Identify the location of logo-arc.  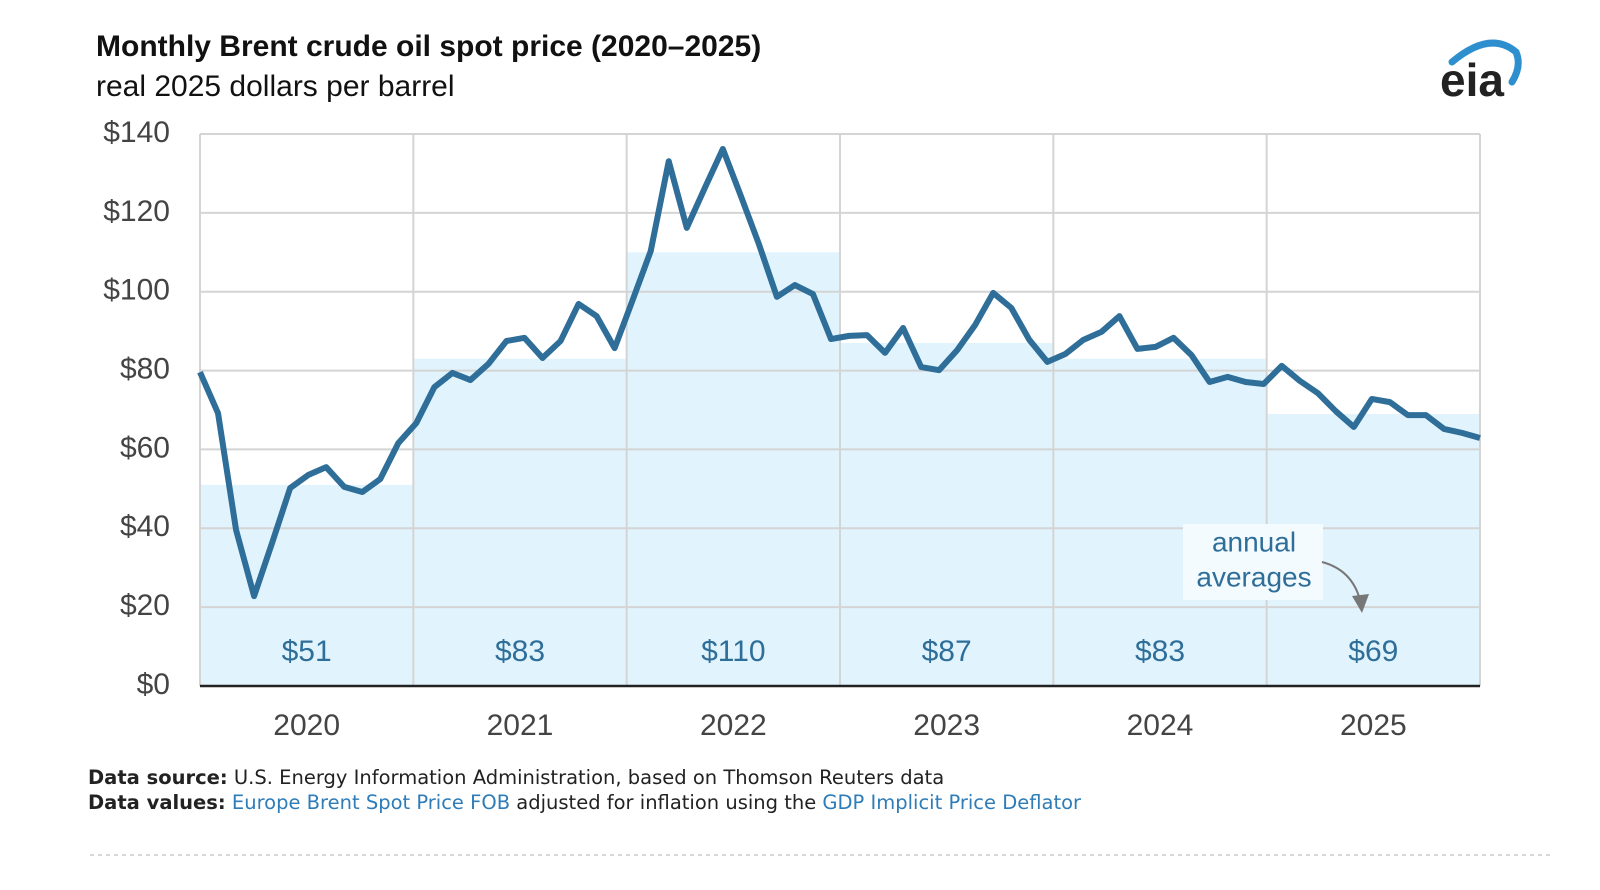
(1485, 62).